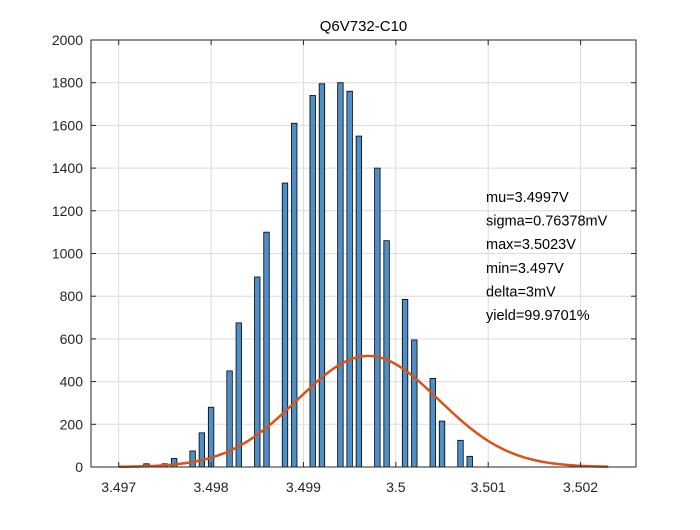 This screenshot has height=530, width=700. What do you see at coordinates (72, 382) in the screenshot?
I see `y-tick-label: 400` at bounding box center [72, 382].